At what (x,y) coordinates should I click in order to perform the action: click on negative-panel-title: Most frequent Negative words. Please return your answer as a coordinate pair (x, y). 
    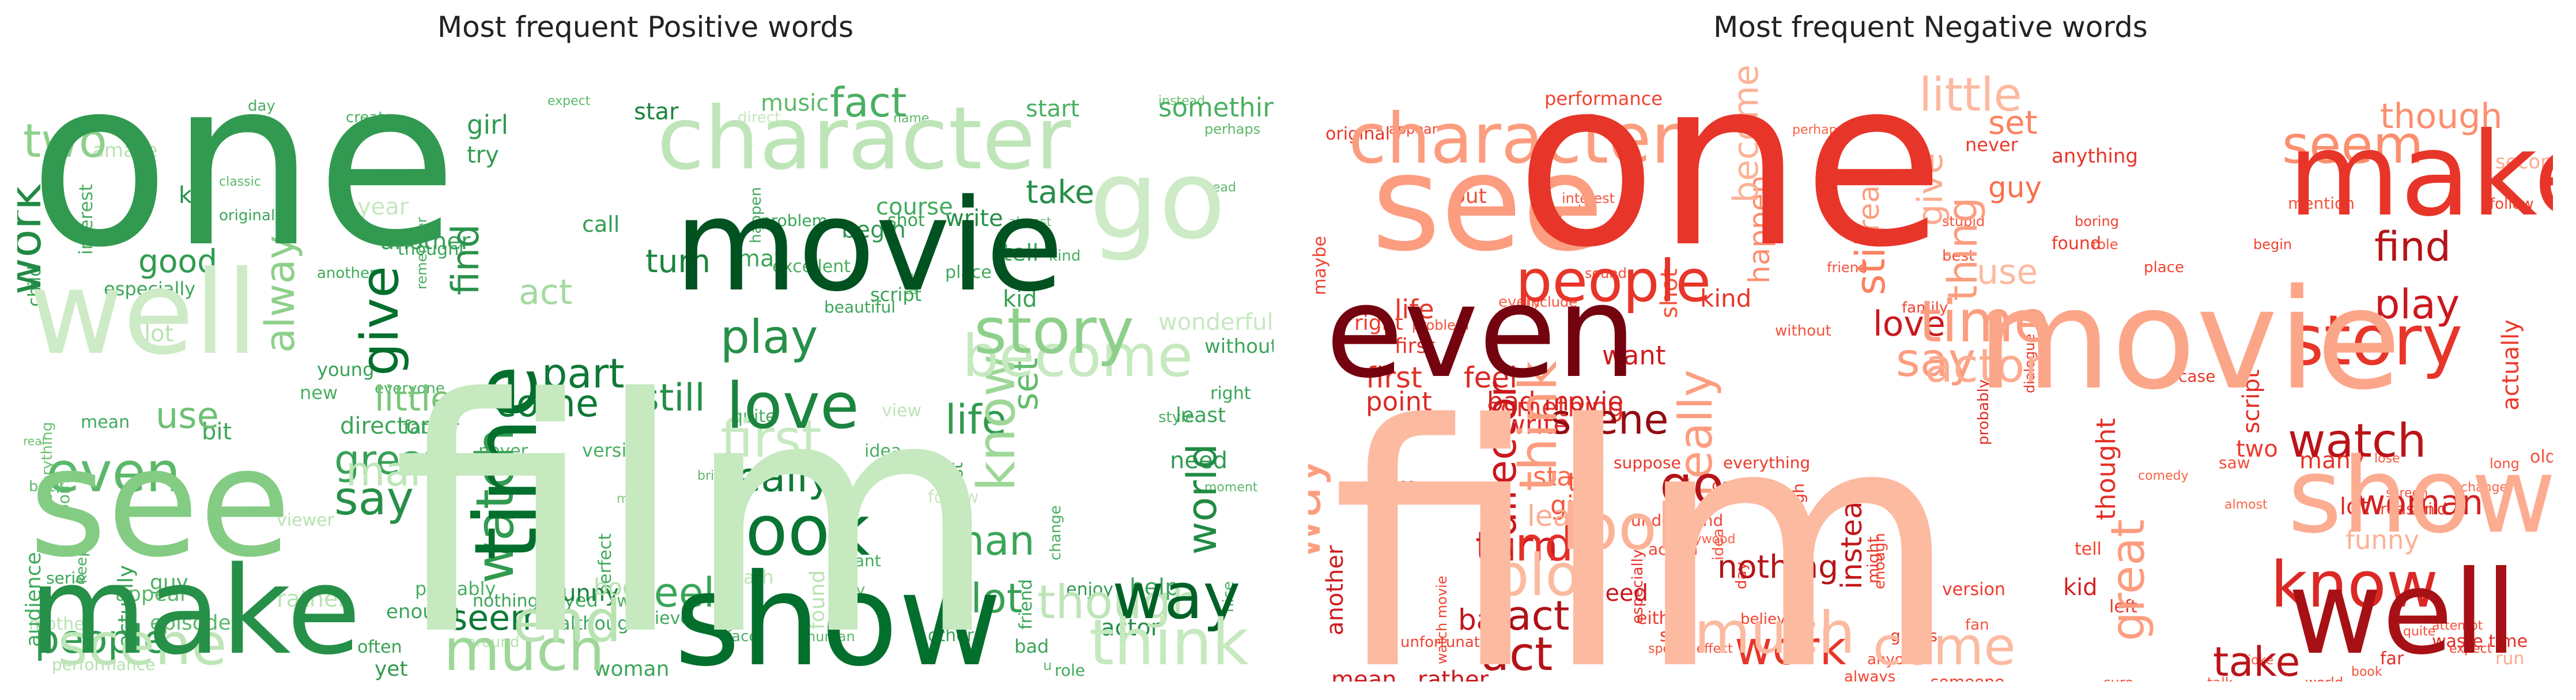
    Looking at the image, I should click on (1930, 27).